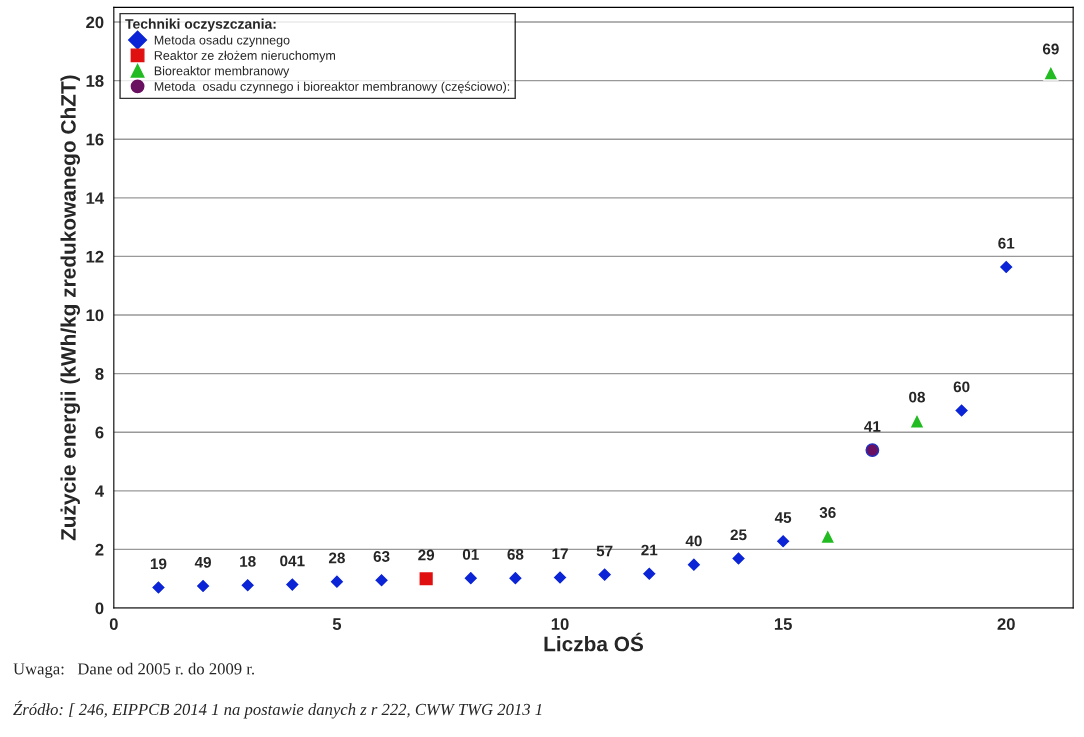 This screenshot has width=1084, height=737. What do you see at coordinates (95, 139) in the screenshot?
I see `y-tick-label: 16` at bounding box center [95, 139].